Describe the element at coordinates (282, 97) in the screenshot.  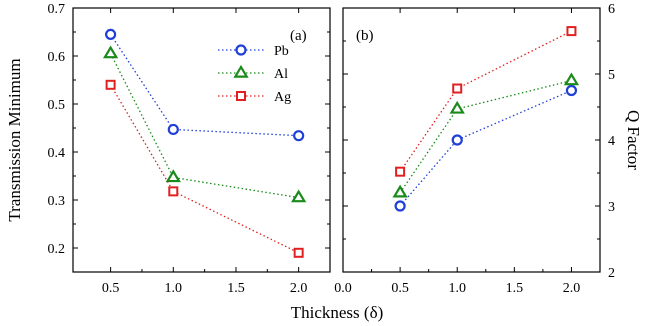
I see `legend-label: Ag` at that location.